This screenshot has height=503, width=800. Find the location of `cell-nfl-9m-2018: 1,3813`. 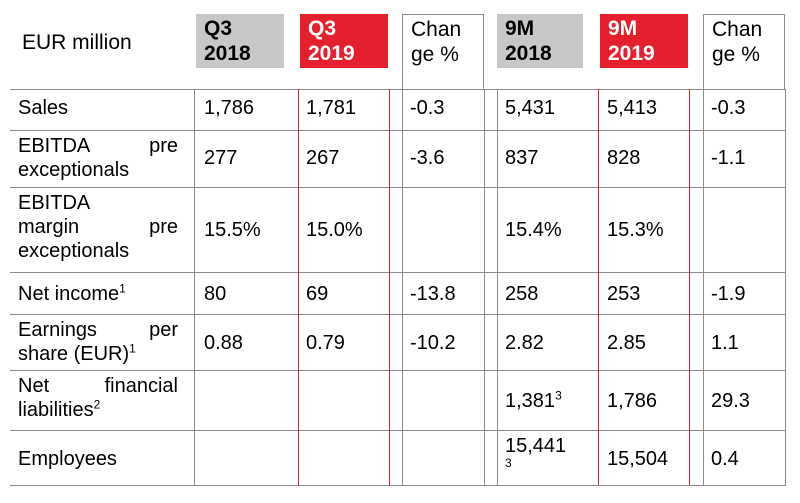

cell-nfl-9m-2018: 1,3813 is located at coordinates (533, 401).